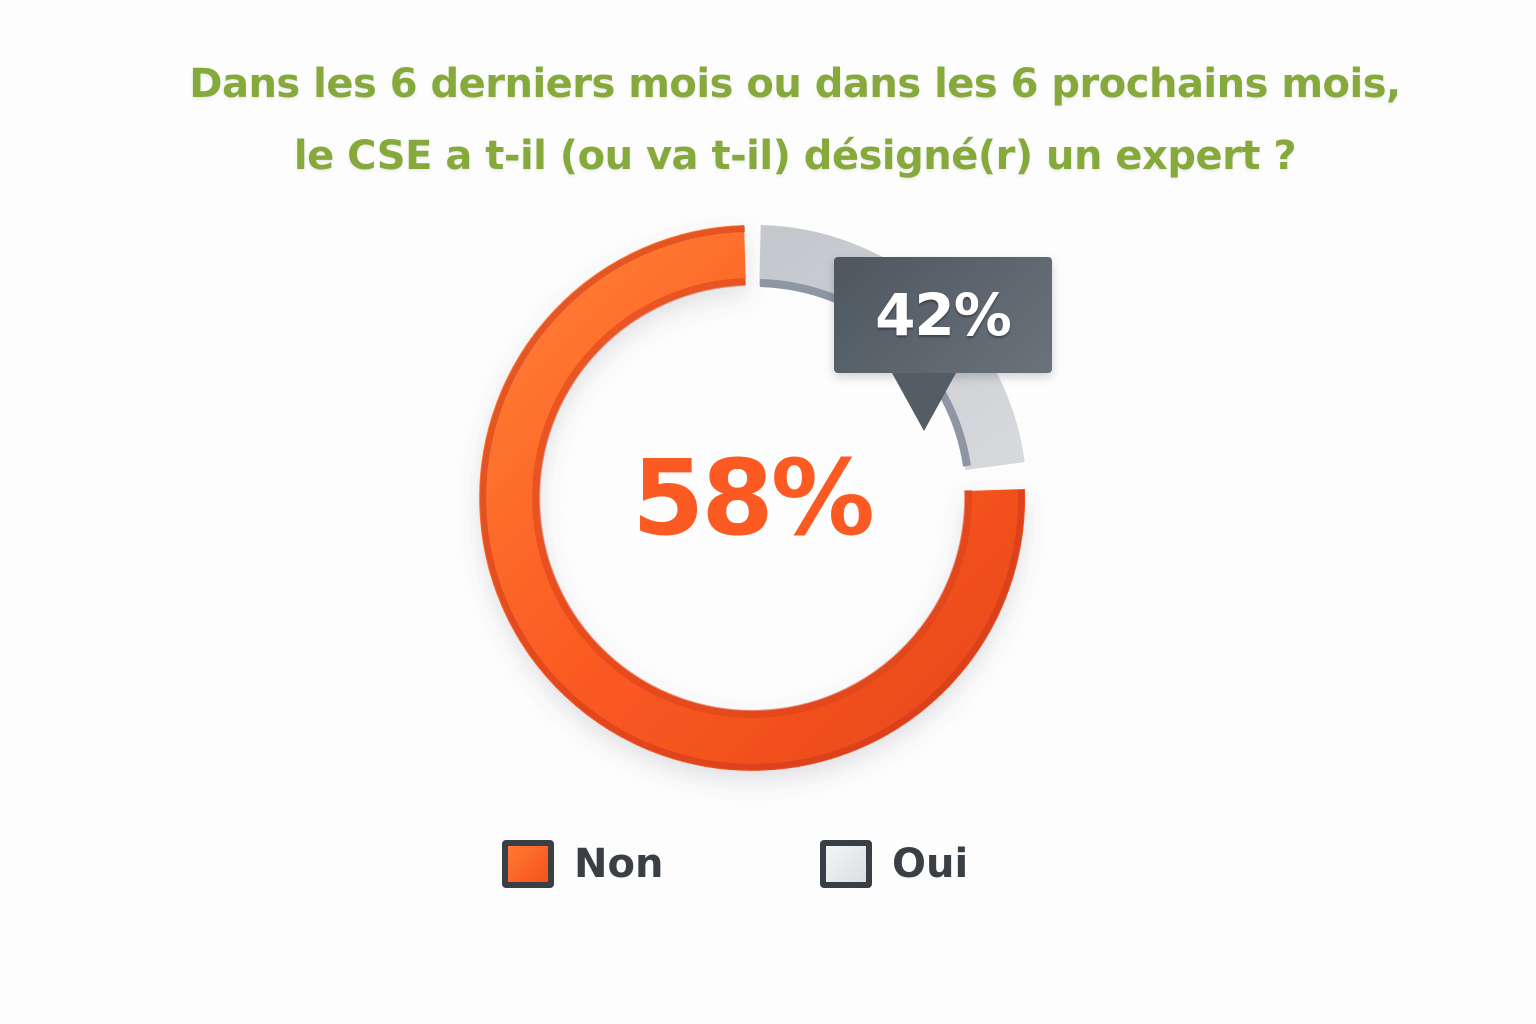 Image resolution: width=1536 pixels, height=1024 pixels. What do you see at coordinates (619, 864) in the screenshot?
I see `legend-label-non: Non` at bounding box center [619, 864].